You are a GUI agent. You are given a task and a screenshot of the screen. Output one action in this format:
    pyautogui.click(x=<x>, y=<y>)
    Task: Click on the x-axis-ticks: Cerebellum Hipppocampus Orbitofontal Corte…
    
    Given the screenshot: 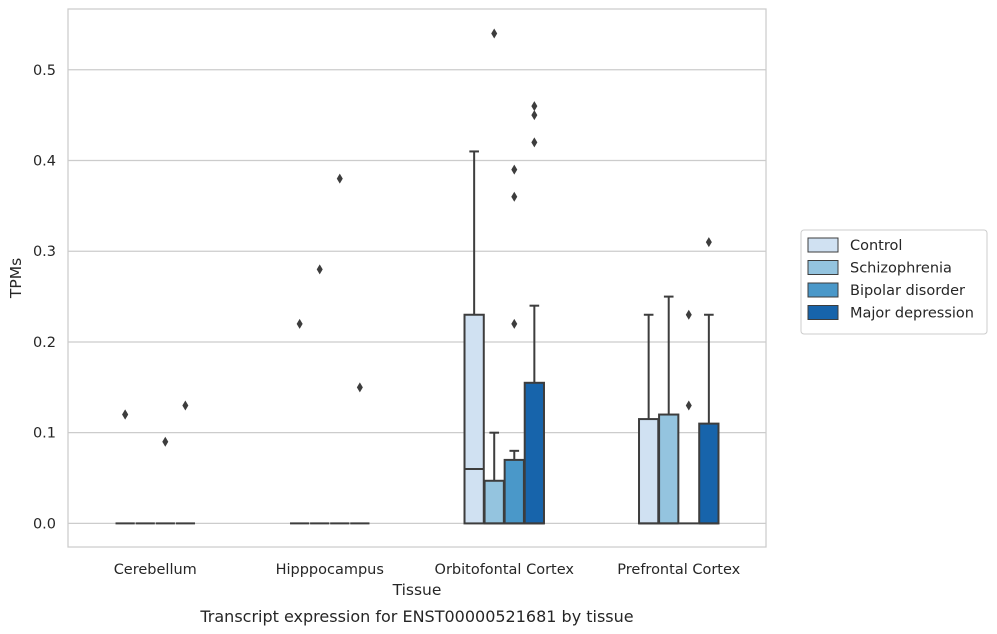 What is the action you would take?
    pyautogui.click(x=427, y=570)
    